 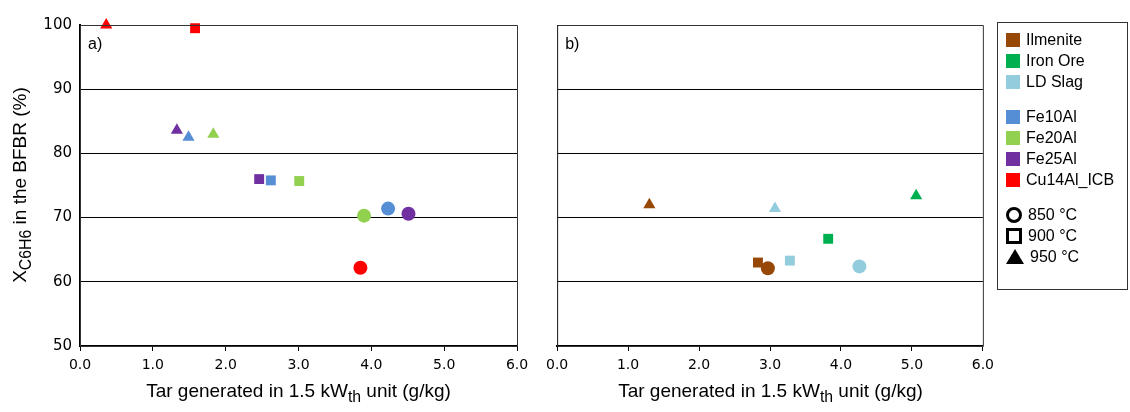 I want to click on legend-label: 850 °C, so click(x=1053, y=214).